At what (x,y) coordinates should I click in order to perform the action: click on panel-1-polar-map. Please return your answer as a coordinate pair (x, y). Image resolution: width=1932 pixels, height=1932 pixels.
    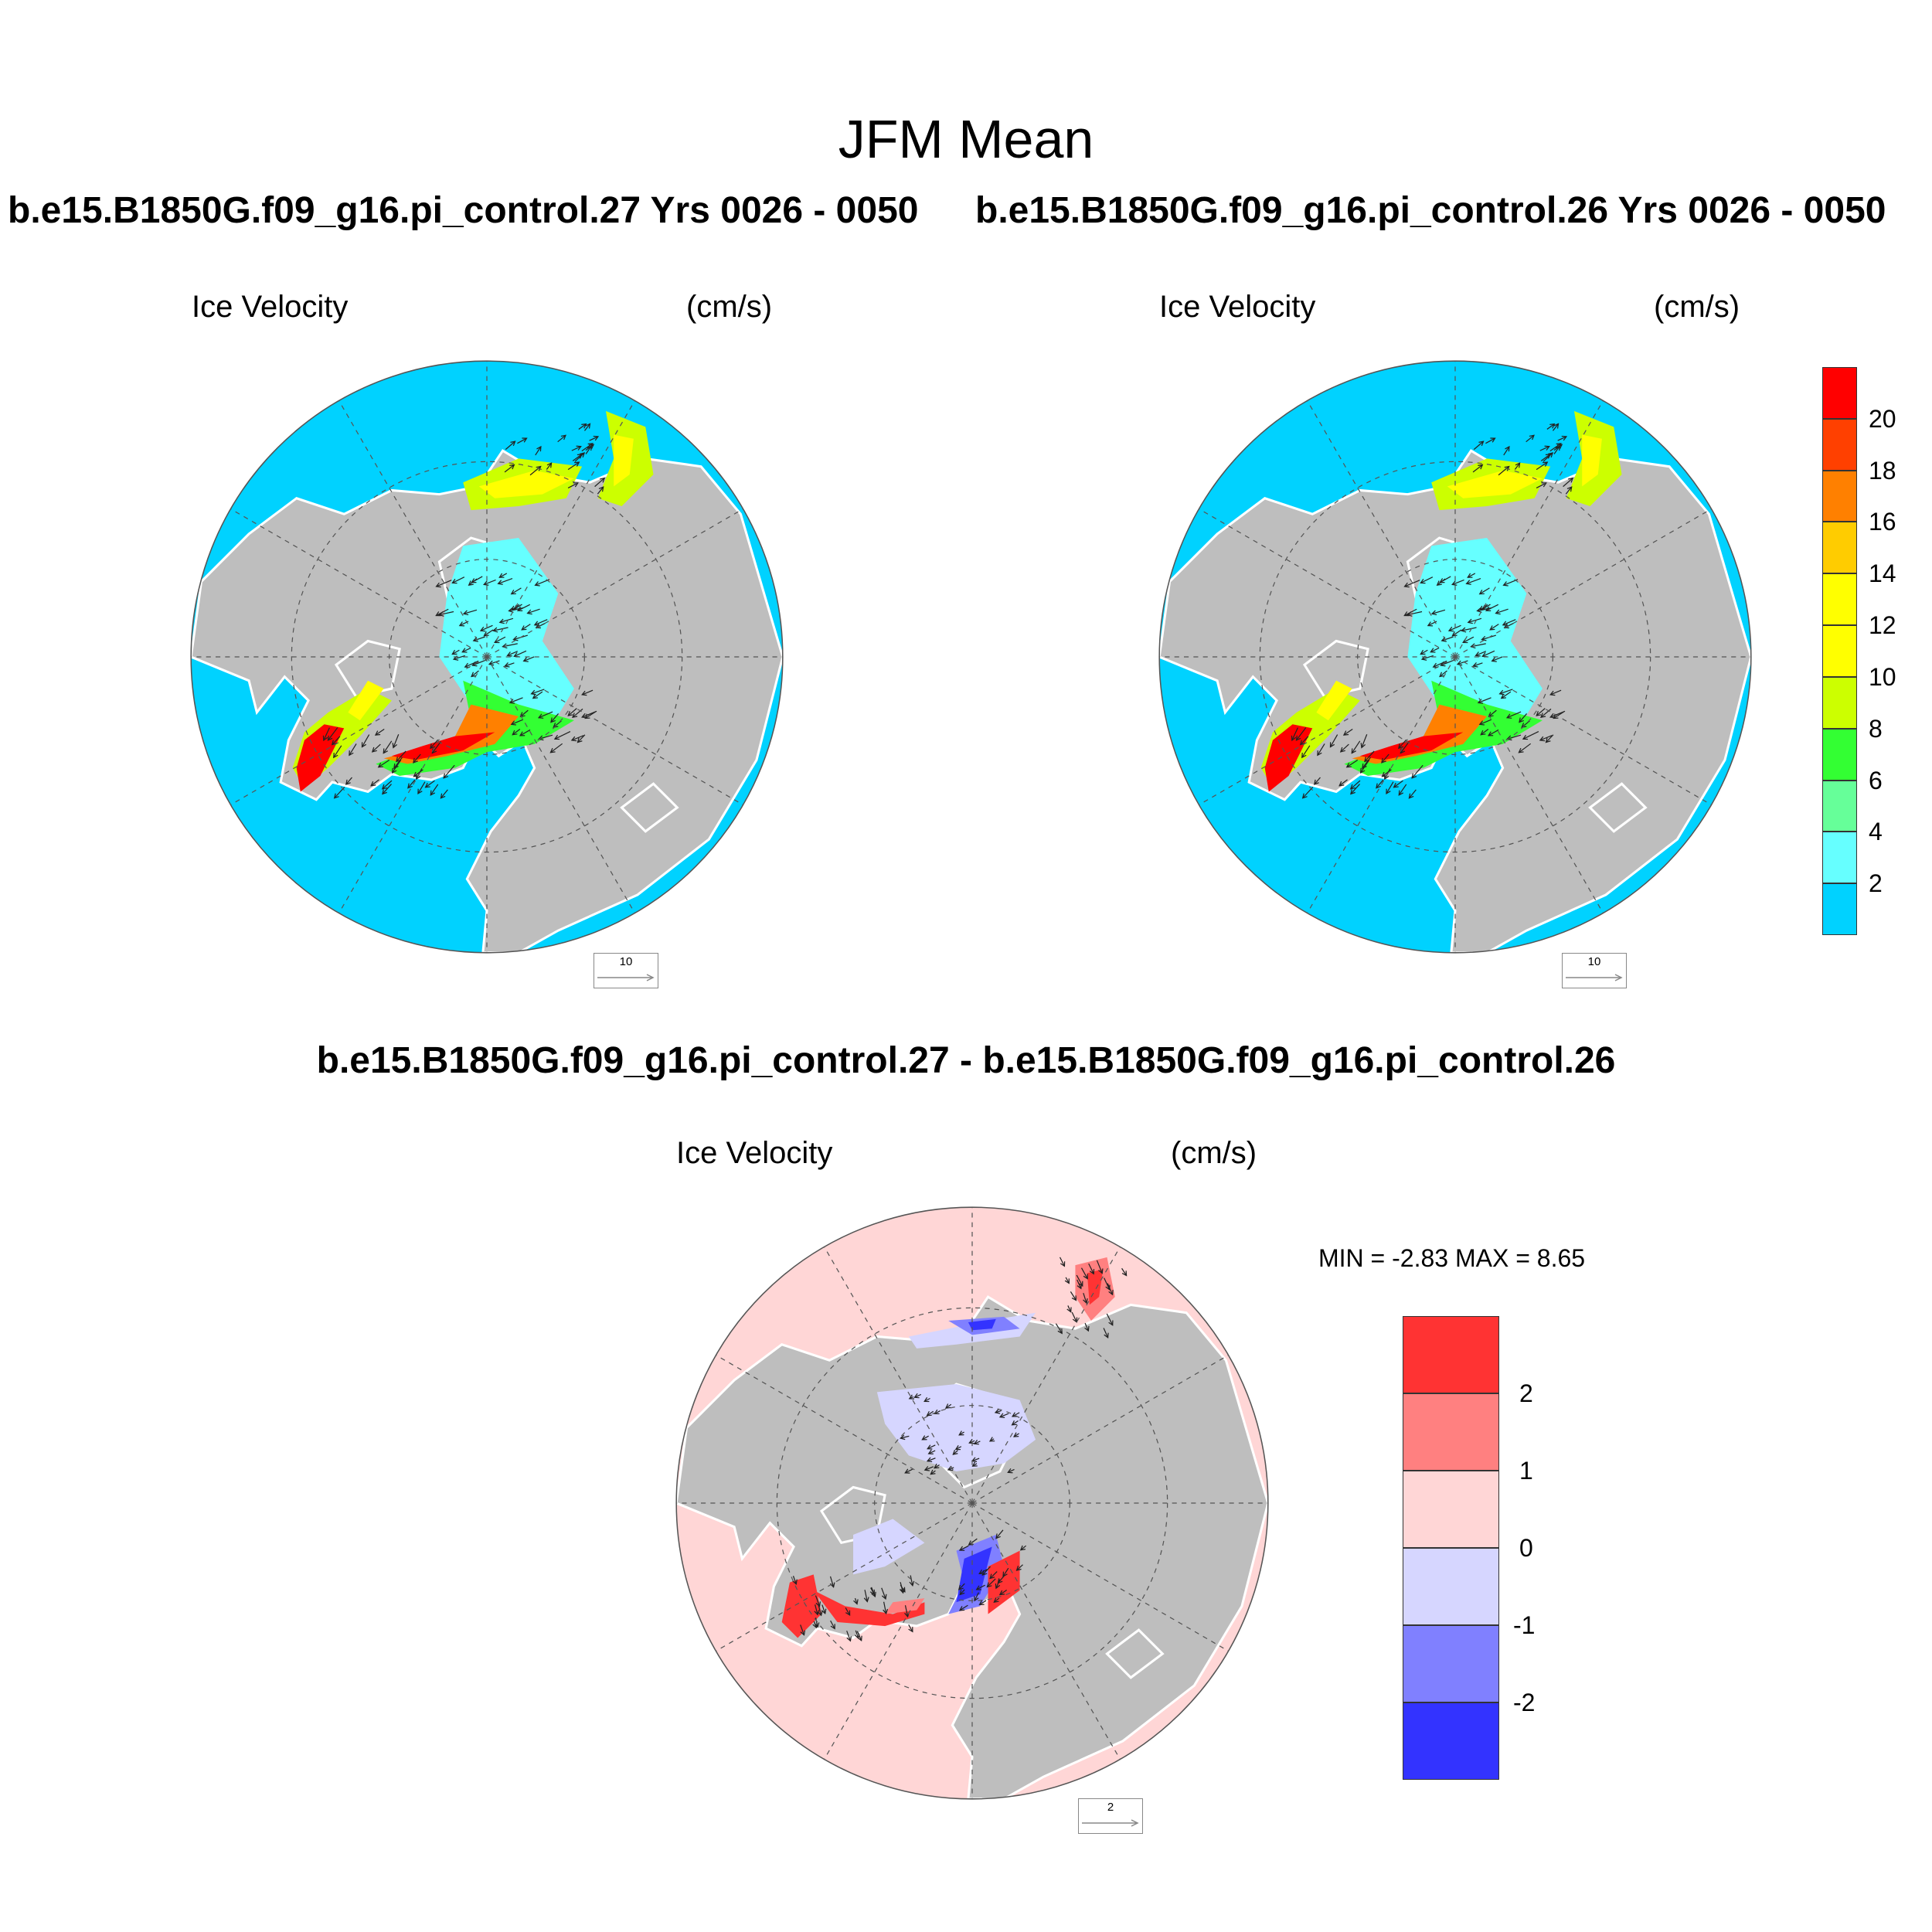
    Looking at the image, I should click on (487, 657).